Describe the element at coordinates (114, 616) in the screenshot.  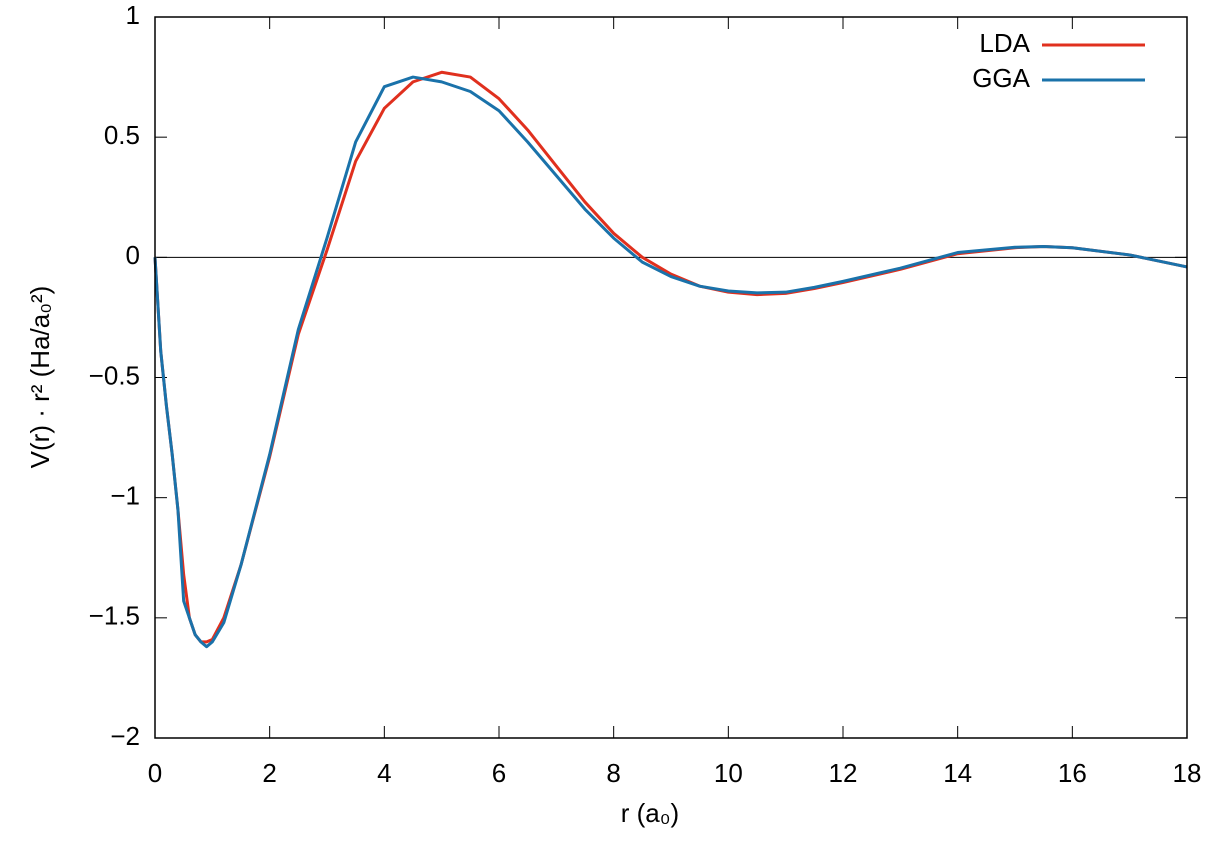
I see `y-tick-label: −1.5` at that location.